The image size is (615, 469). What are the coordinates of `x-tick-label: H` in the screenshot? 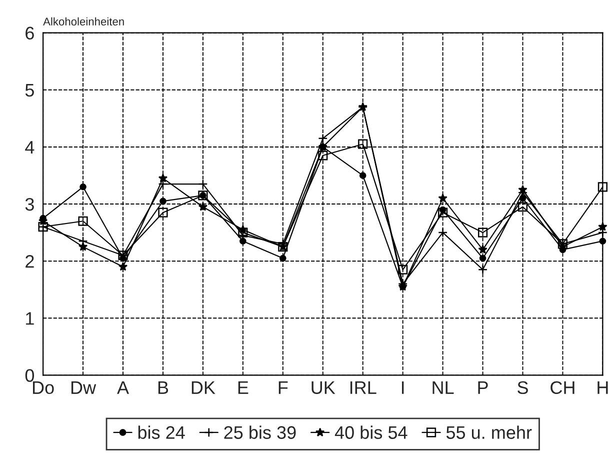 It's located at (603, 387).